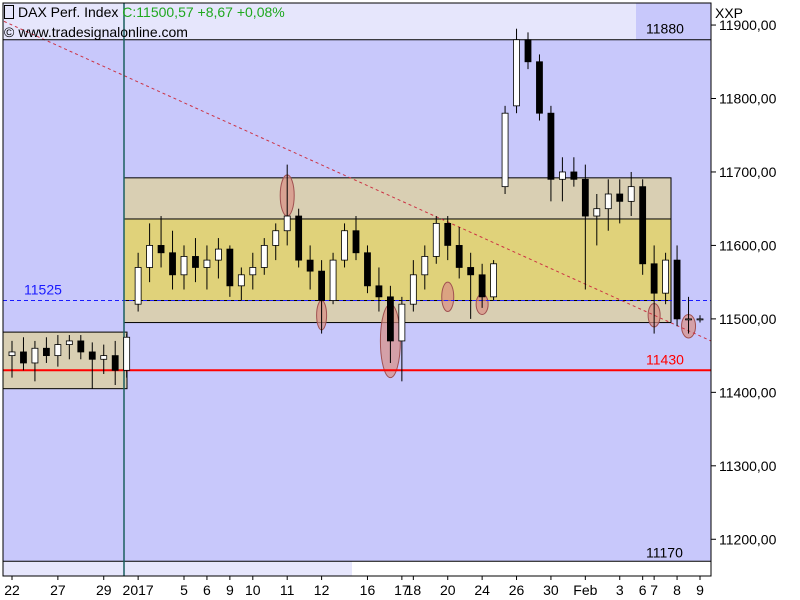 Image resolution: width=800 pixels, height=600 pixels. I want to click on x-tick-label: 29, so click(104, 590).